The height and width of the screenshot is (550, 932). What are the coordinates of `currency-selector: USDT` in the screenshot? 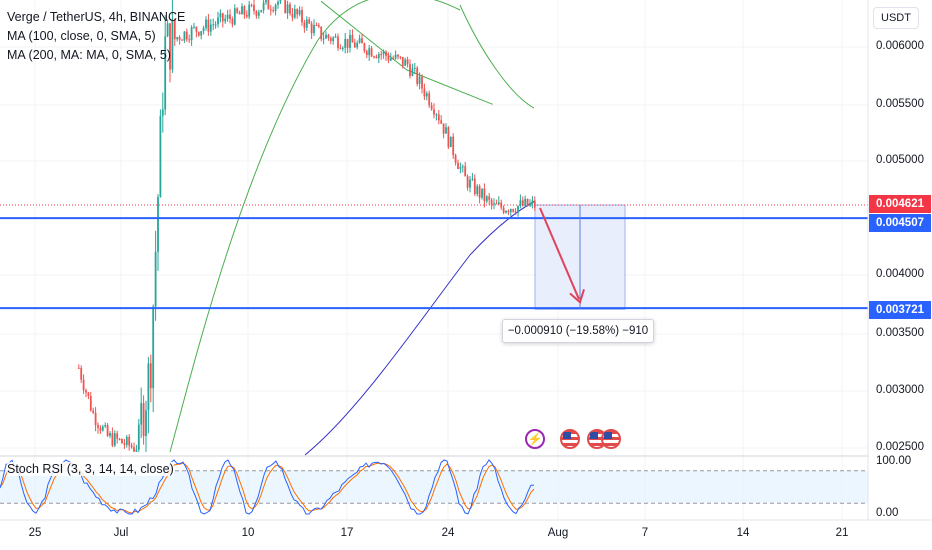 It's located at (896, 18).